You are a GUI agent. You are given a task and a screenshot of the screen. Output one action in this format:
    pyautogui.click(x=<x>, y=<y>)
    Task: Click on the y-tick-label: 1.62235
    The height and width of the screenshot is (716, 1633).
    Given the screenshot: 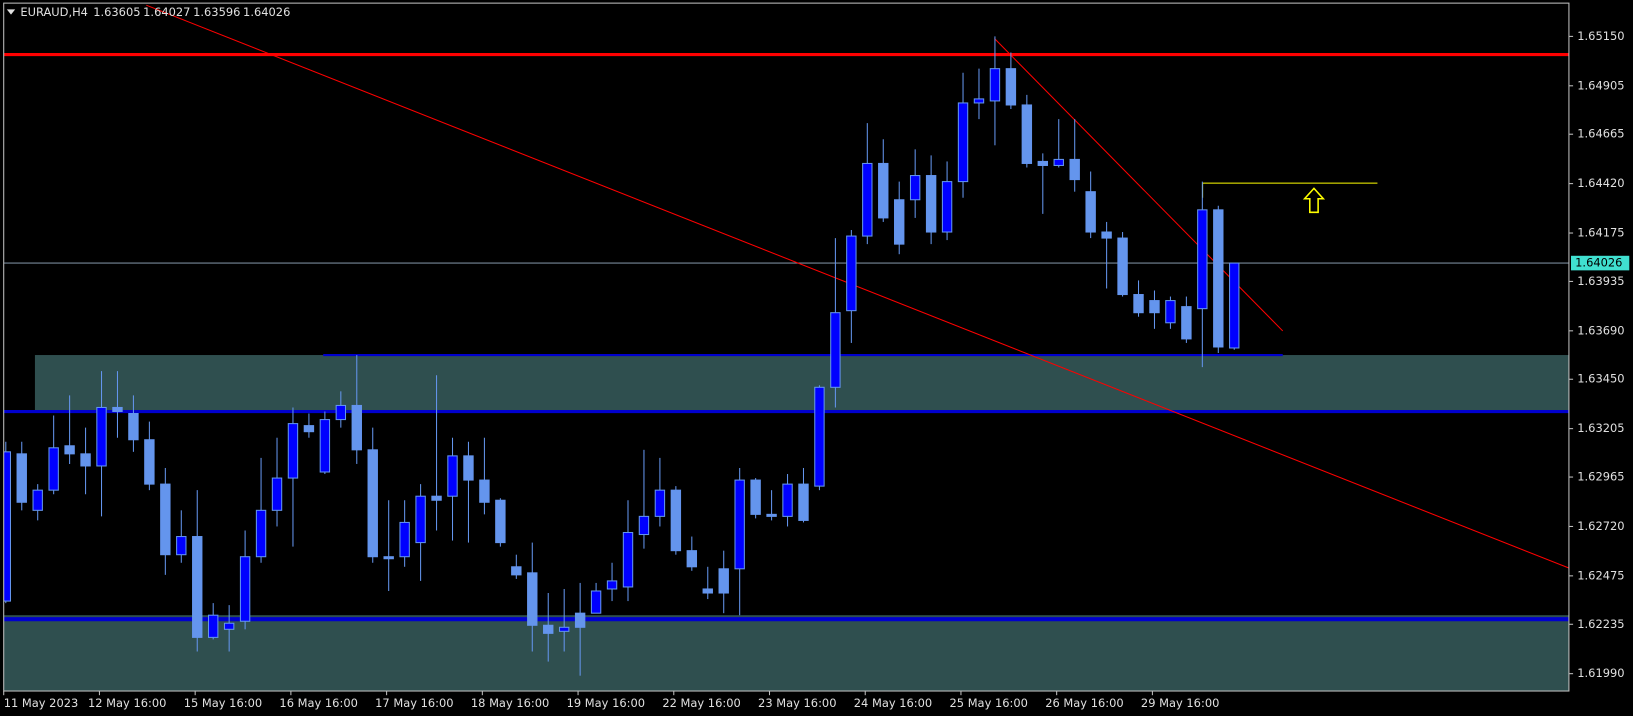 What is the action you would take?
    pyautogui.click(x=1600, y=624)
    